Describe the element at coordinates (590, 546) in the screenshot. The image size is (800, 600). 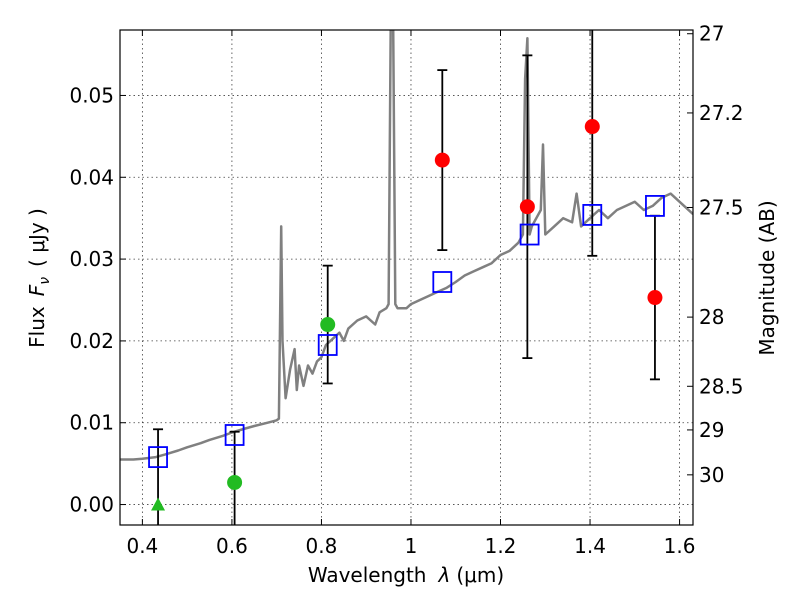
I see `x-tick-label: 1.4` at that location.